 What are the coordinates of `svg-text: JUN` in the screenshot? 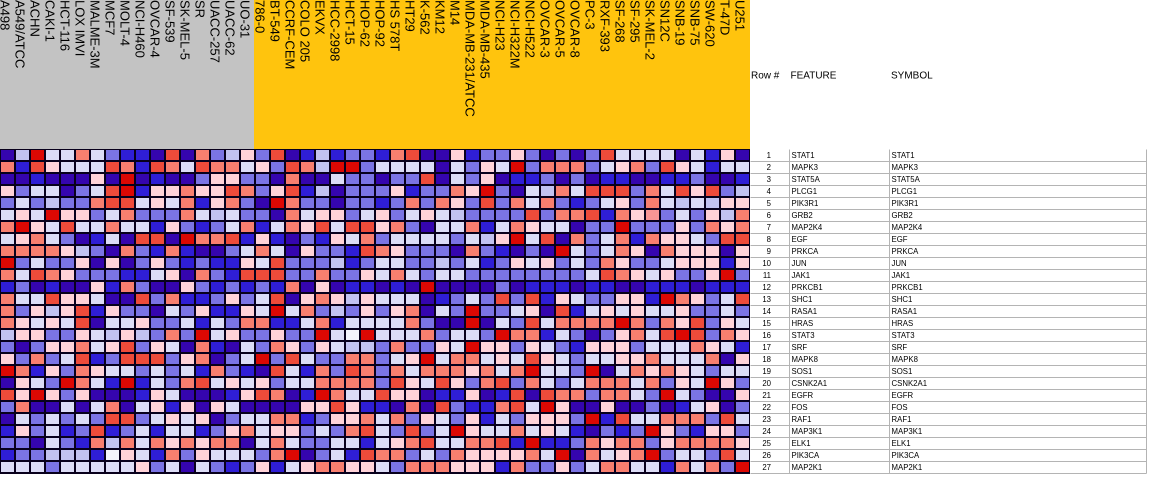 It's located at (899, 263).